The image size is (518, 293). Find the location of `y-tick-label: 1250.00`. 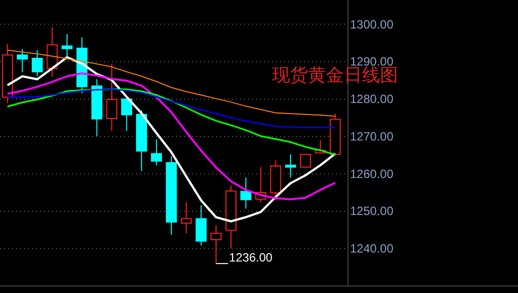

y-tick-label: 1250.00 is located at coordinates (372, 211).